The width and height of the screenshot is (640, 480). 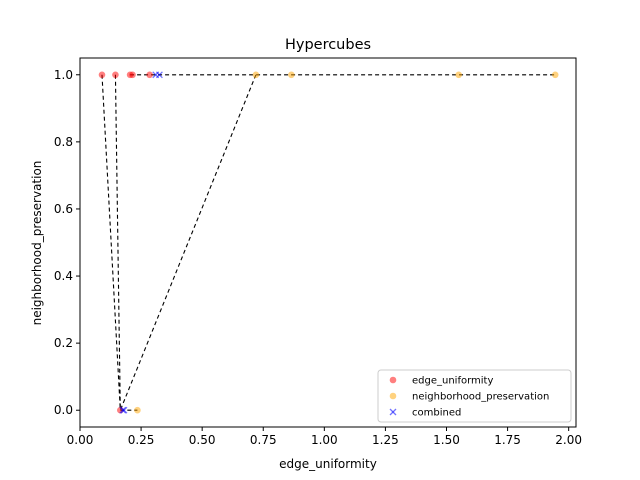 I want to click on x-tick-label: 0.00, so click(x=80, y=440).